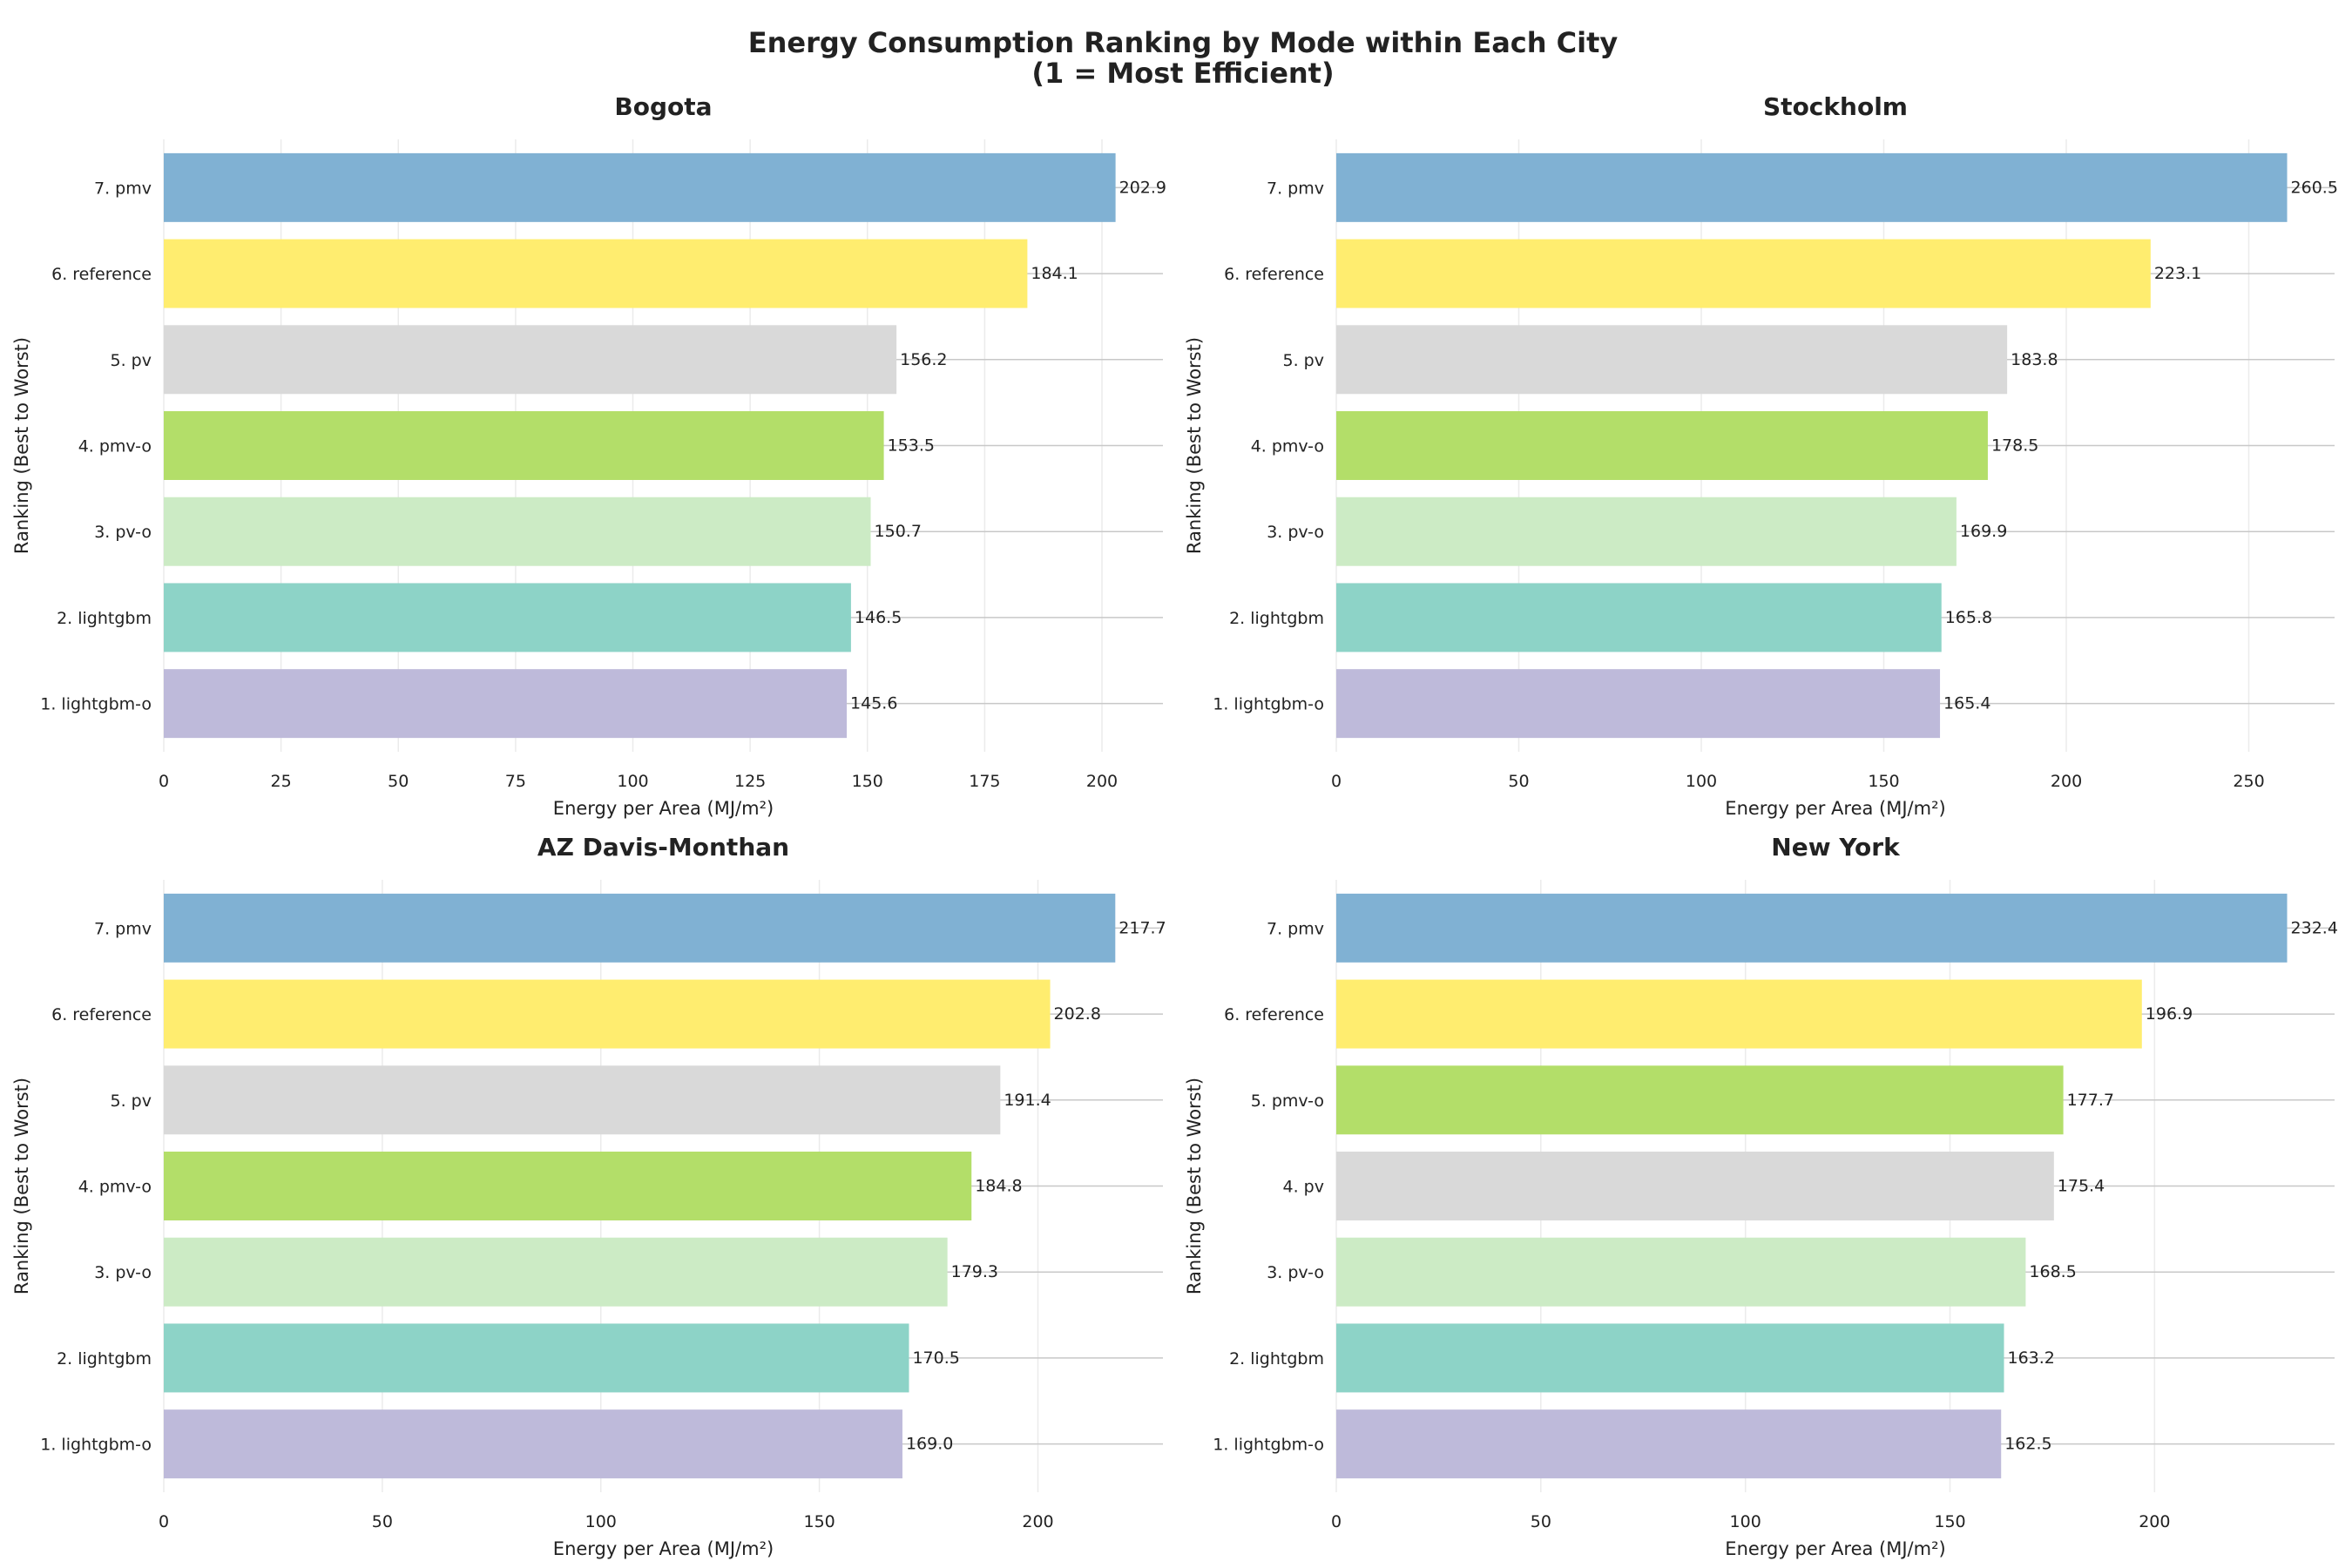 The width and height of the screenshot is (2352, 1568). I want to click on data-label: 165.8, so click(1968, 618).